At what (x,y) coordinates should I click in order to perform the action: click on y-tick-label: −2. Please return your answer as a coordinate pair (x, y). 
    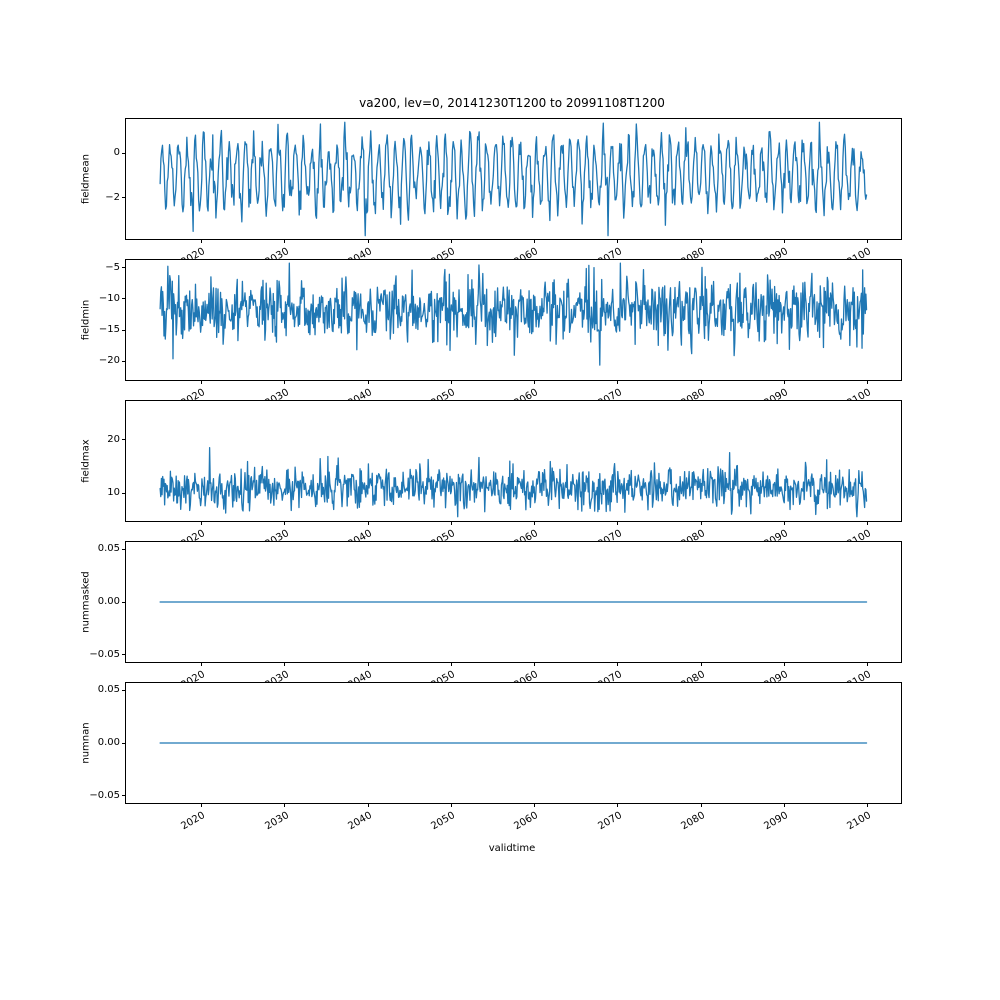
    Looking at the image, I should click on (112, 197).